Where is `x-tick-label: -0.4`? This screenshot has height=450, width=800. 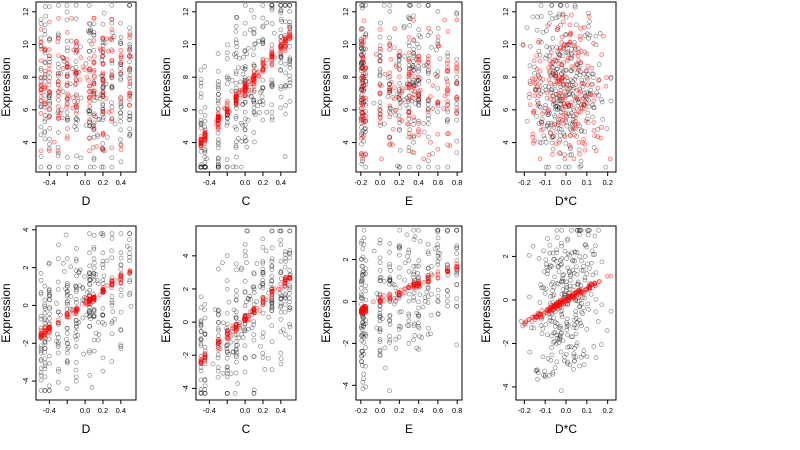
x-tick-label: -0.4 is located at coordinates (209, 410).